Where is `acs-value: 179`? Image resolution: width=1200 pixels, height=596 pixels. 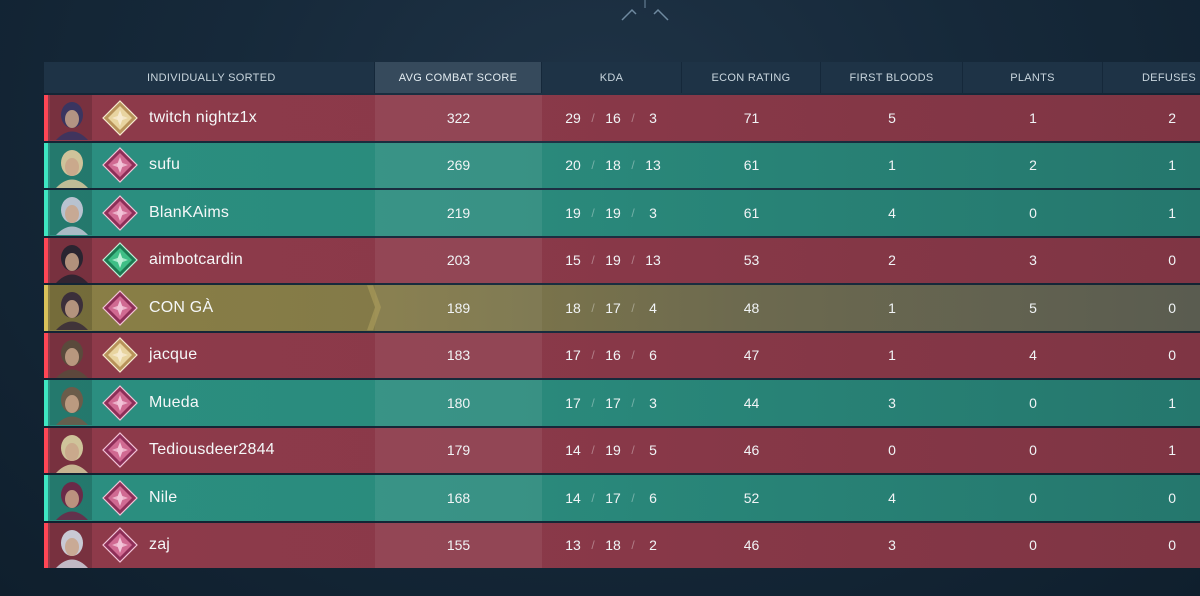
acs-value: 179 is located at coordinates (458, 450).